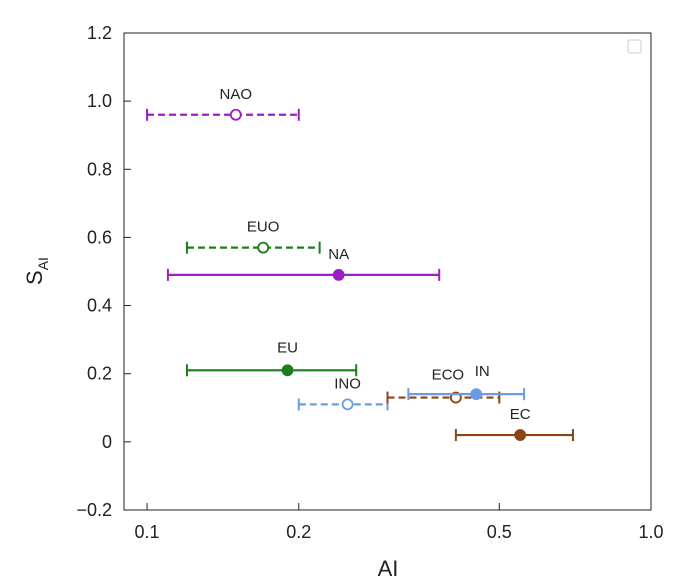  Describe the element at coordinates (43, 263) in the screenshot. I see `y-axis-title-subscript: AI` at that location.